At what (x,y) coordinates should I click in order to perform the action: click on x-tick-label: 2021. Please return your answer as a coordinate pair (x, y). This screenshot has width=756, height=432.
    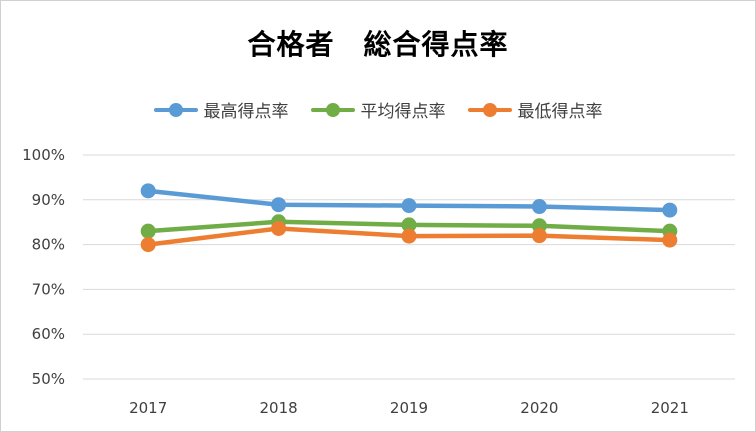
    Looking at the image, I should click on (670, 408).